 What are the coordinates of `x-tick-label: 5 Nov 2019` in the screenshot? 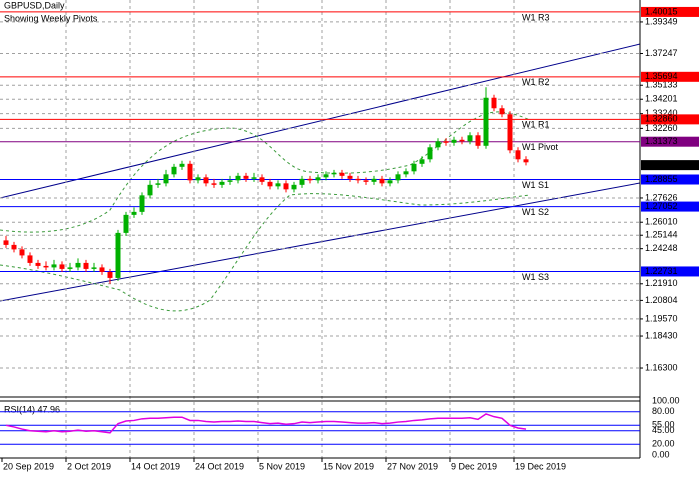 It's located at (282, 466).